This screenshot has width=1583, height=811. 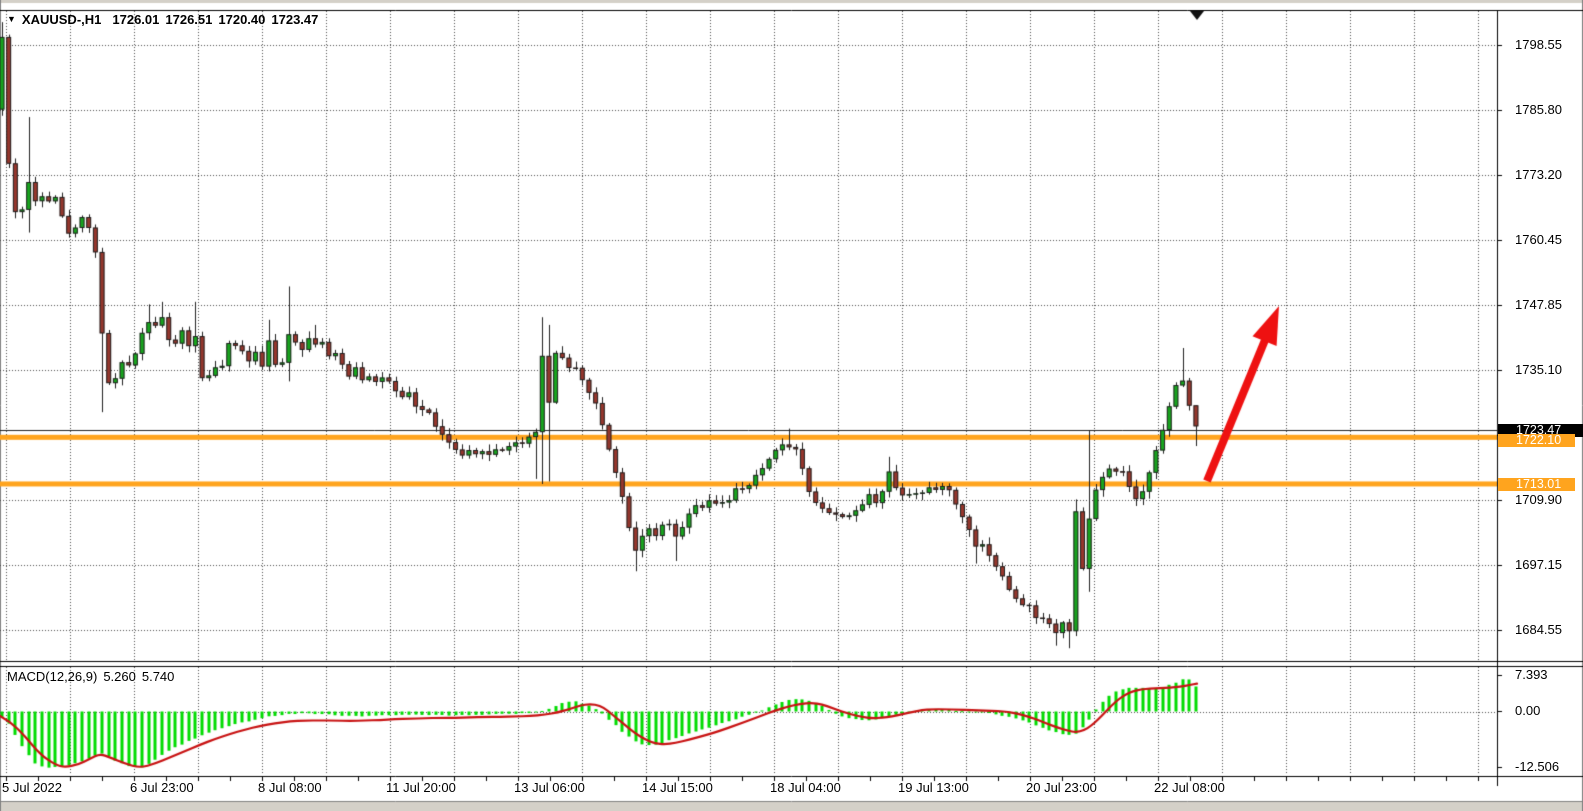 What do you see at coordinates (748, 789) in the screenshot?
I see `time-axis` at bounding box center [748, 789].